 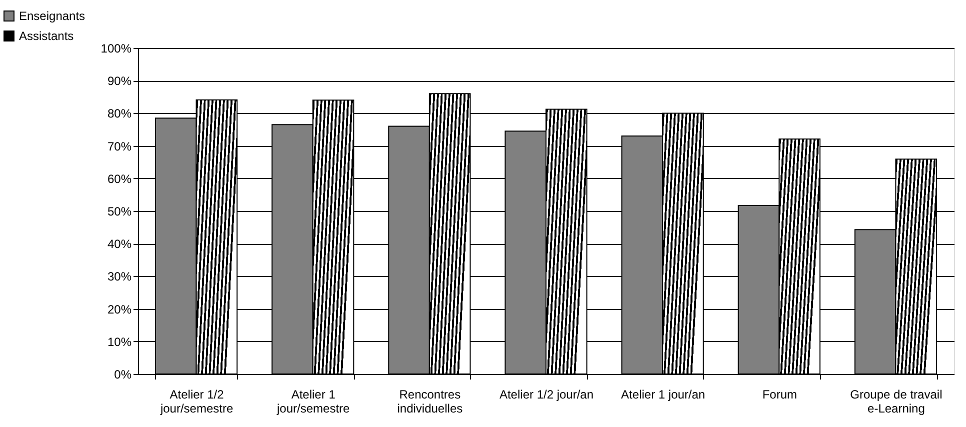 I want to click on y-tick-label: 70%, so click(x=119, y=146).